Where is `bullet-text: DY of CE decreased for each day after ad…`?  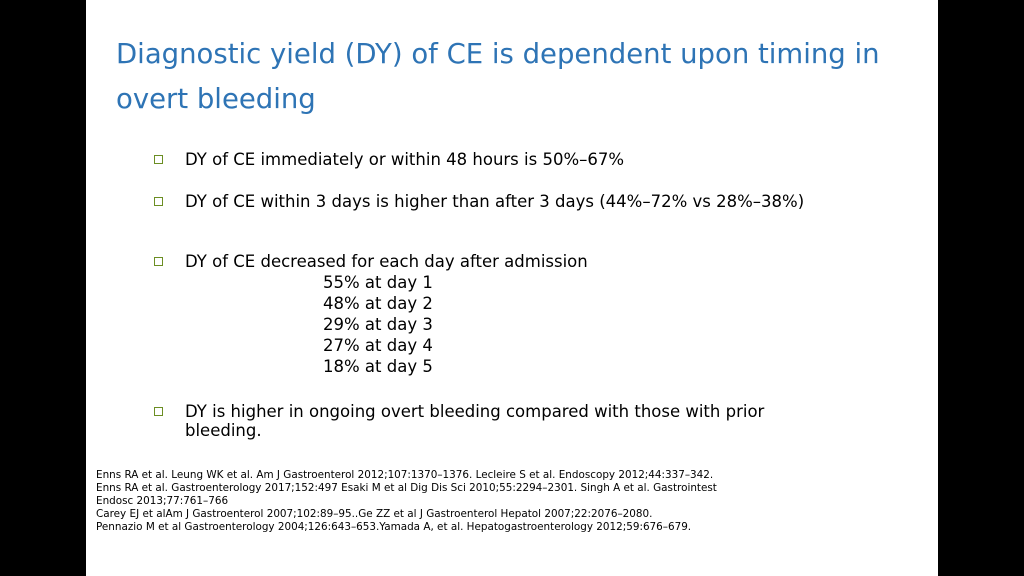 bullet-text: DY of CE decreased for each day after ad… is located at coordinates (386, 261).